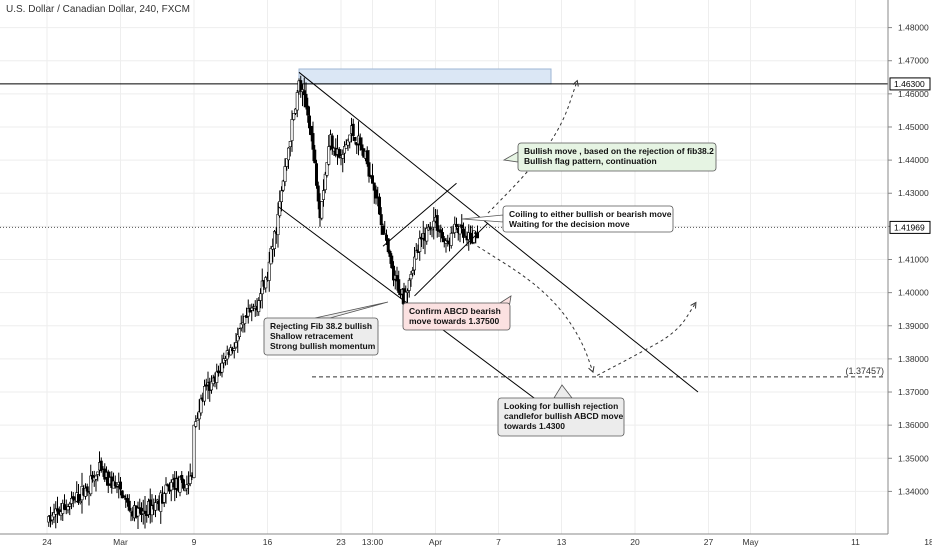  What do you see at coordinates (913, 94) in the screenshot?
I see `price-tick-label: 1.46000` at bounding box center [913, 94].